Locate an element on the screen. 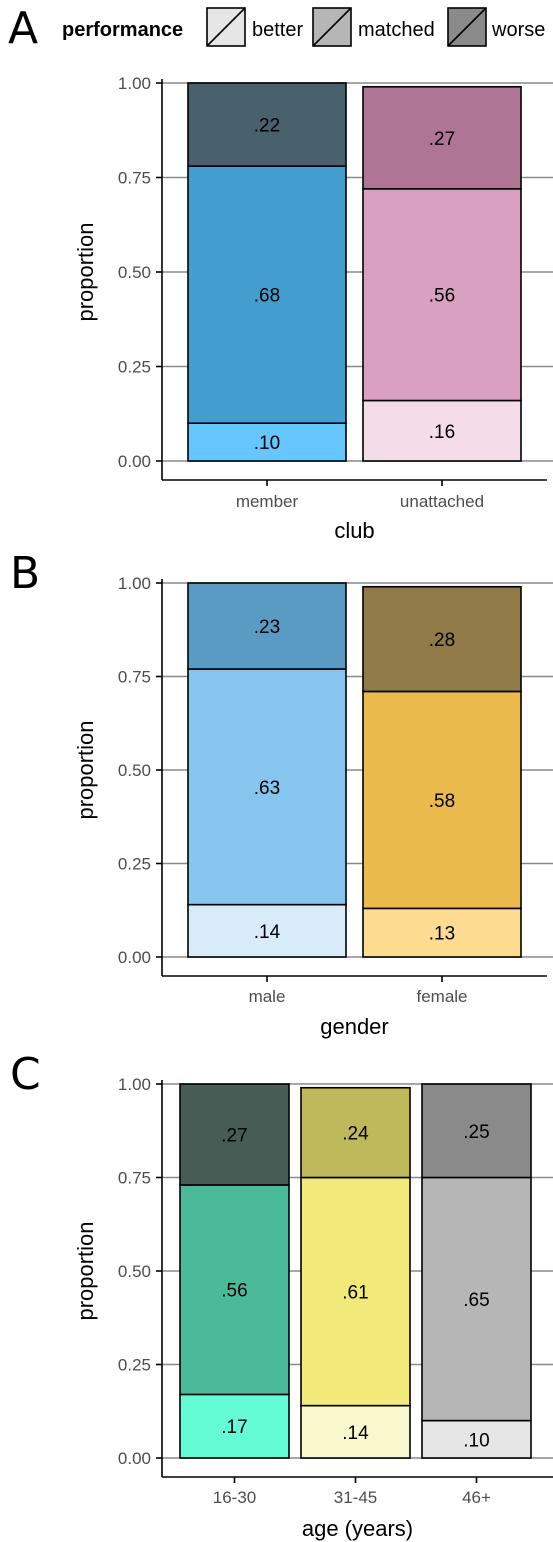 The image size is (553, 1542). data-label-worse-46+: .25 is located at coordinates (476, 1132).